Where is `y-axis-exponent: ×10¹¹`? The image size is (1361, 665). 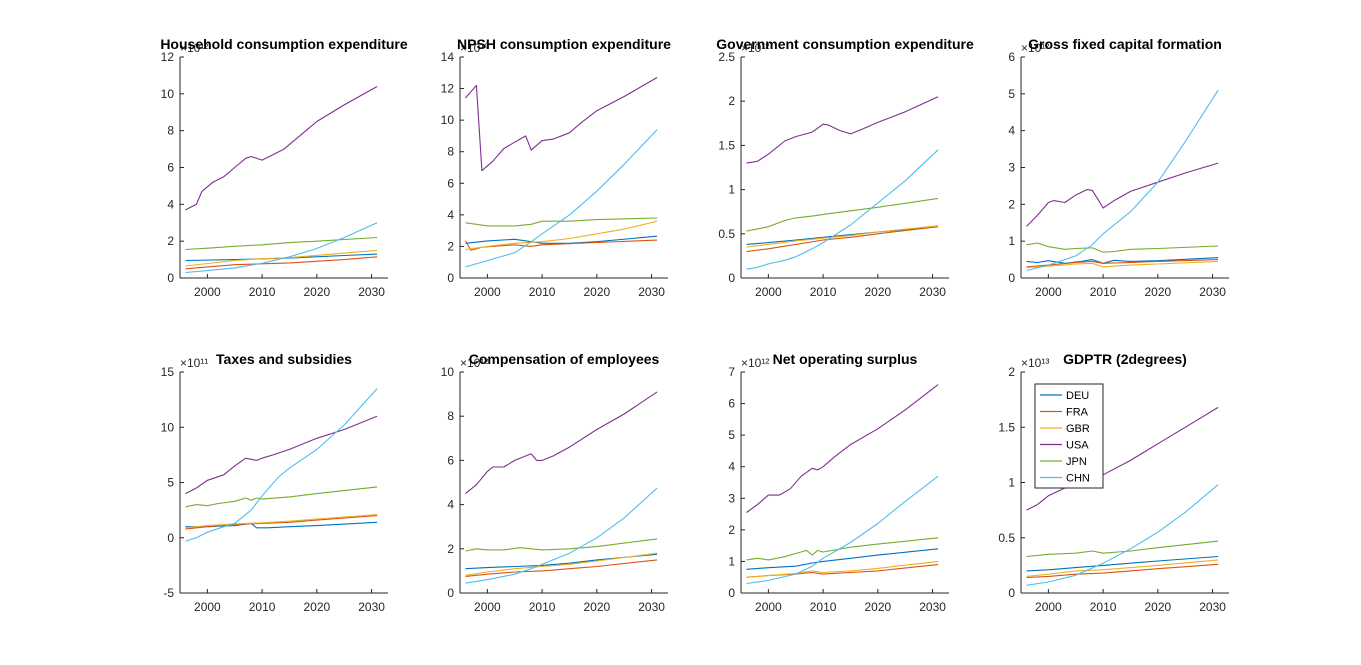
y-axis-exponent: ×10¹¹ is located at coordinates (194, 363).